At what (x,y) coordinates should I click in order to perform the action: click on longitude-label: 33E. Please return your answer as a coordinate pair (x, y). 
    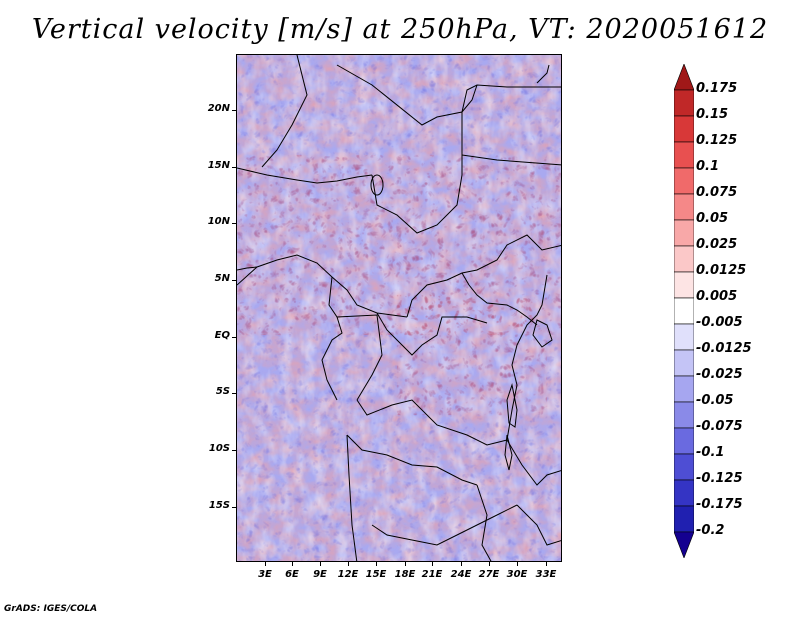
    Looking at the image, I should click on (546, 574).